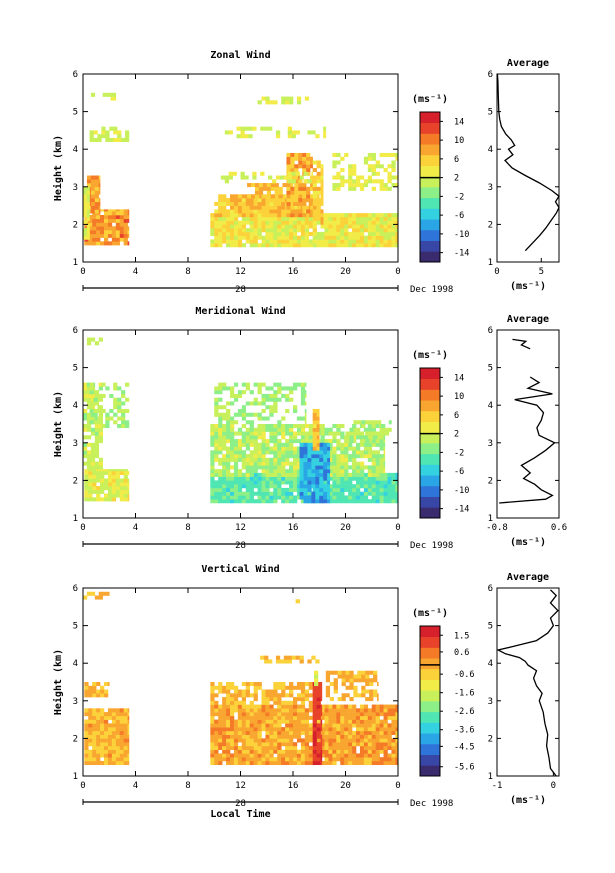 The width and height of the screenshot is (615, 873). Describe the element at coordinates (75, 664) in the screenshot. I see `y-tick-label: 4` at that location.